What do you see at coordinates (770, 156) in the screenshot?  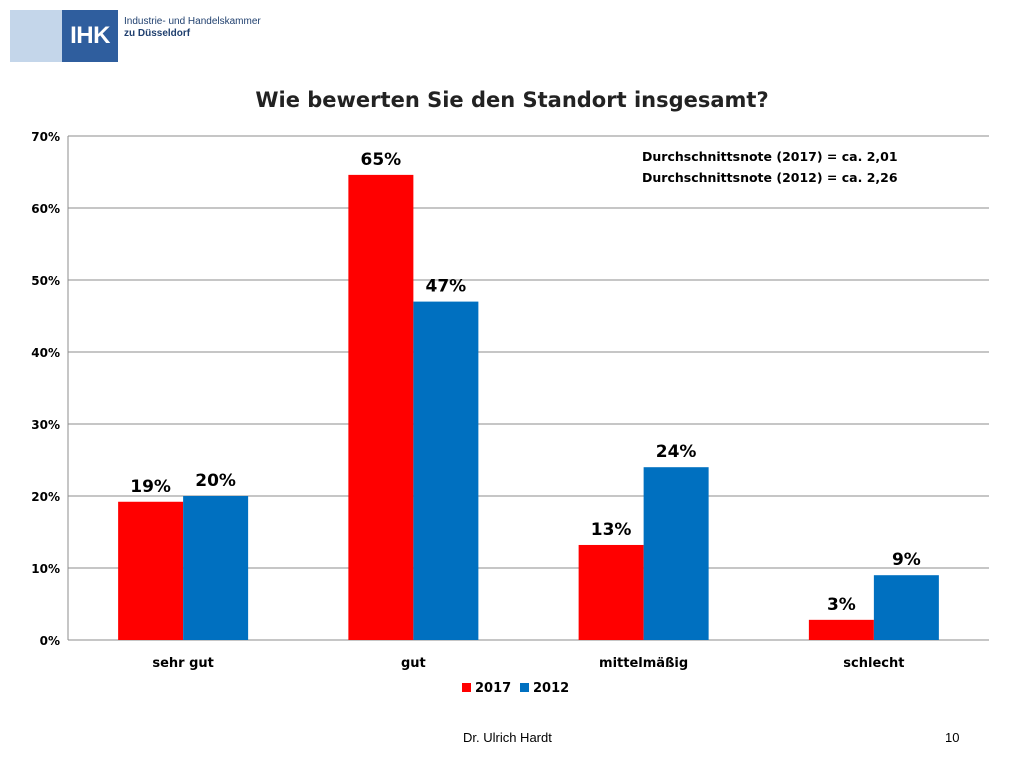 I see `annotation: Durchschnittsnote (2017) = ca. 2,01` at bounding box center [770, 156].